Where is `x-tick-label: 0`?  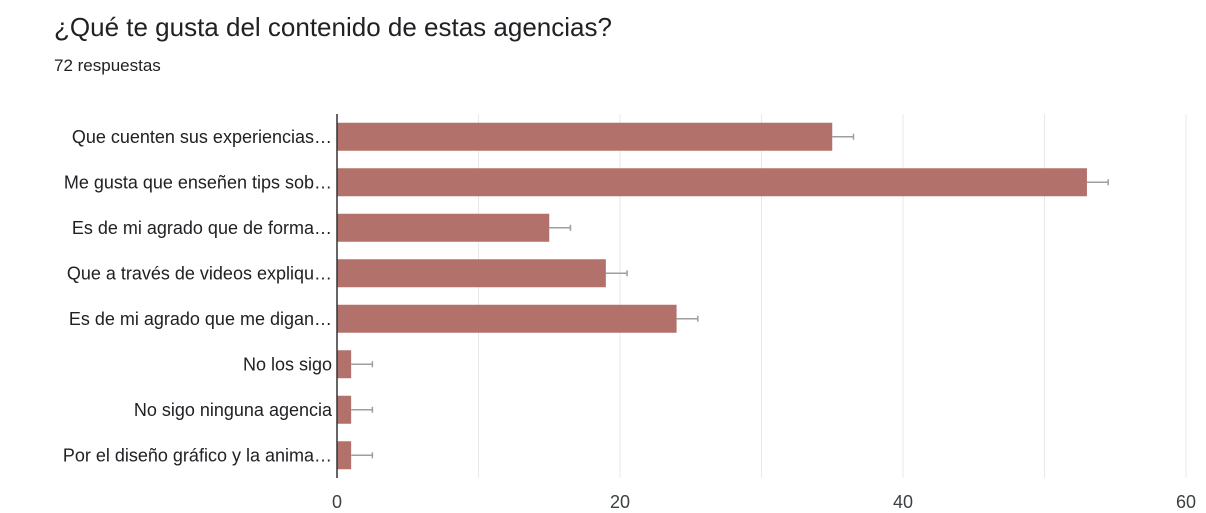 x-tick-label: 0 is located at coordinates (337, 502).